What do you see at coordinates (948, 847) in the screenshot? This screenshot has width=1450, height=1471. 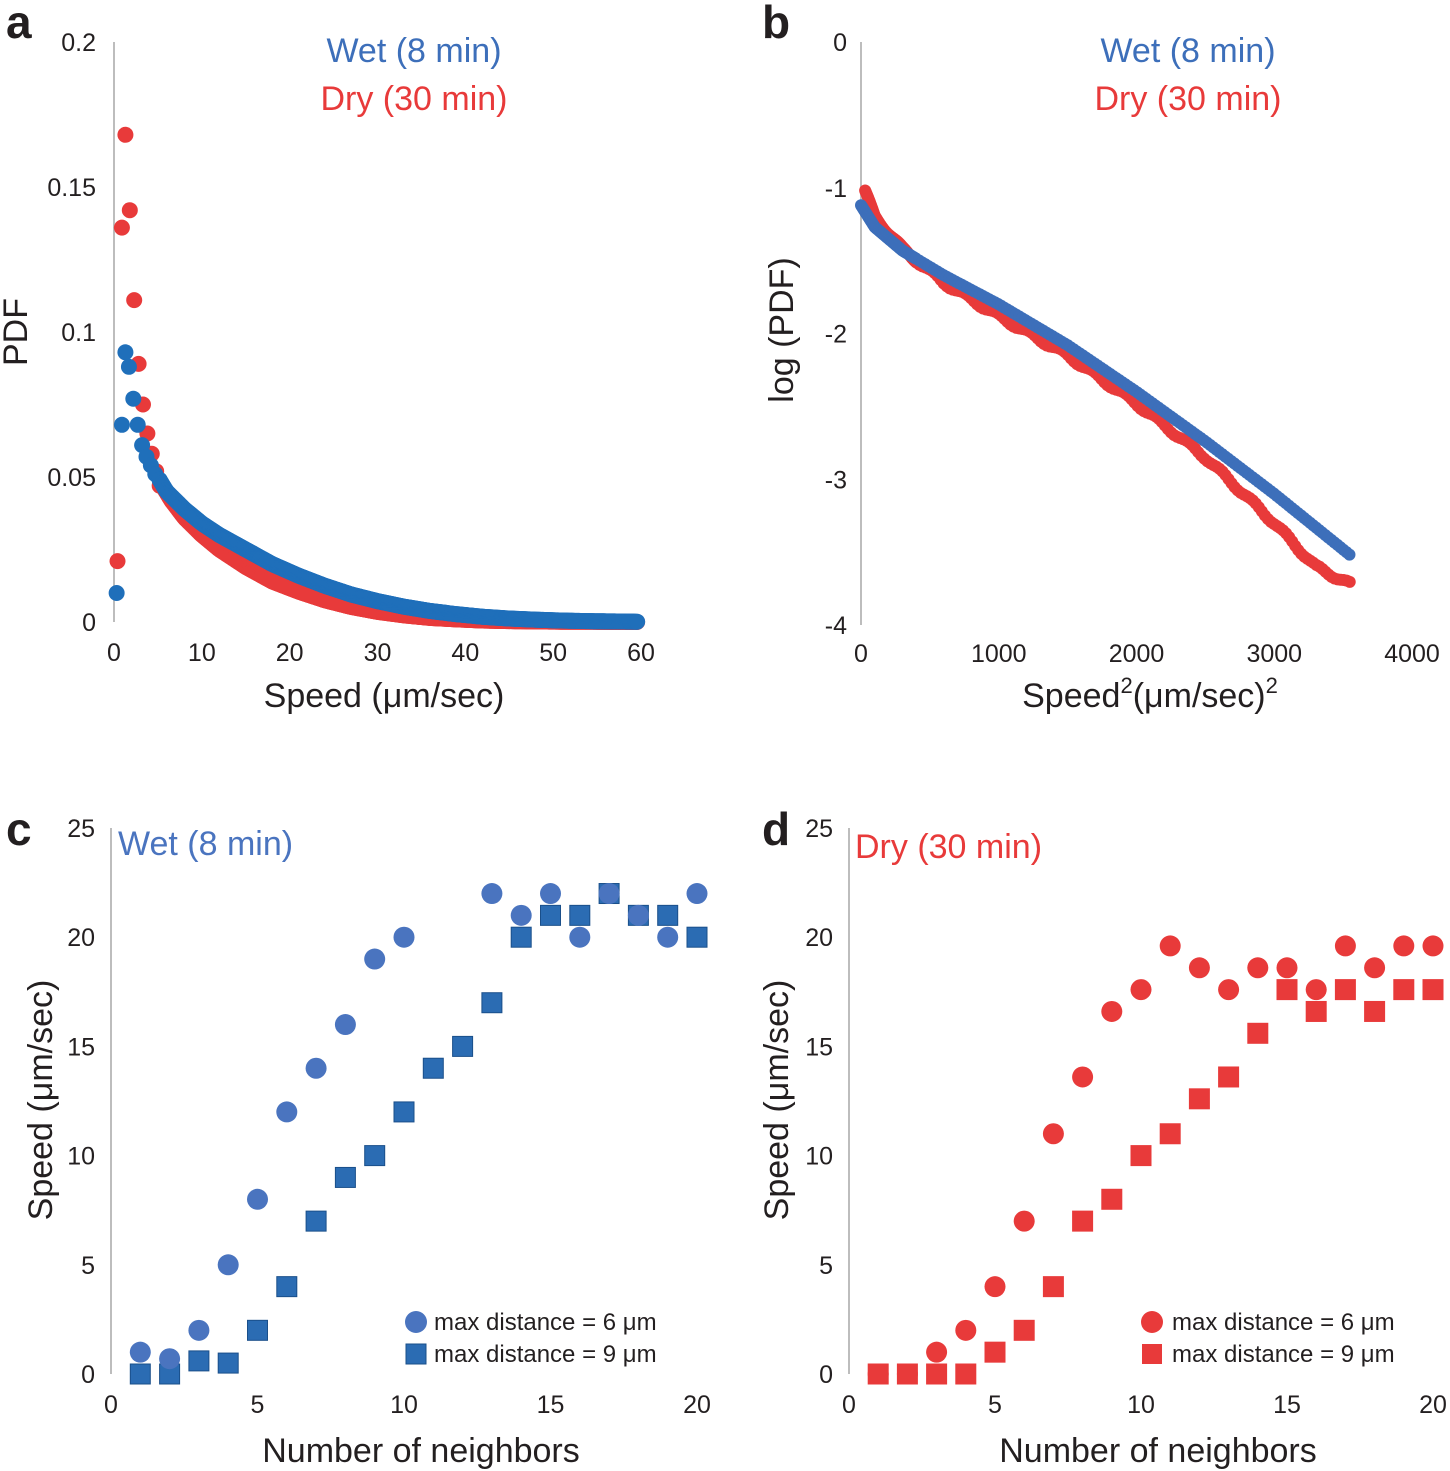 I see `d-title: Dry (30 min)` at bounding box center [948, 847].